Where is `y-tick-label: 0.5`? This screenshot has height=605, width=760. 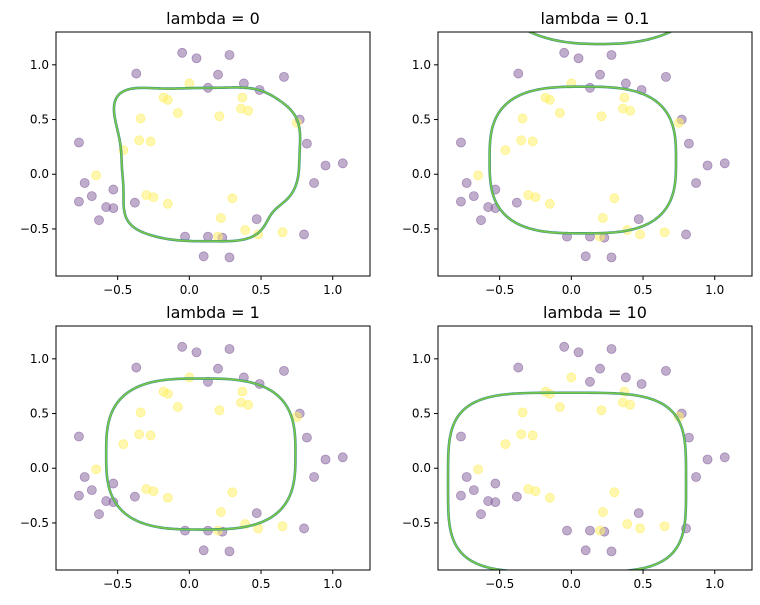 y-tick-label: 0.5 is located at coordinates (421, 414).